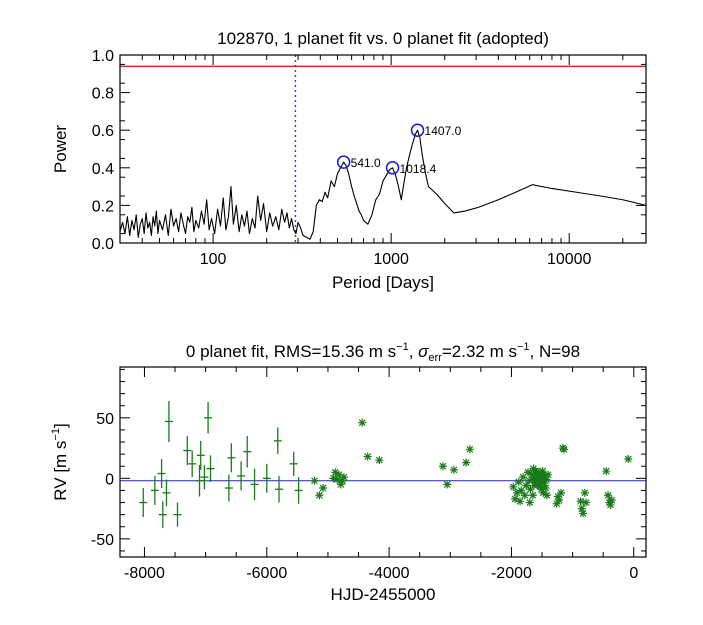 The height and width of the screenshot is (625, 703). I want to click on x-tick-label: 10000, so click(569, 259).